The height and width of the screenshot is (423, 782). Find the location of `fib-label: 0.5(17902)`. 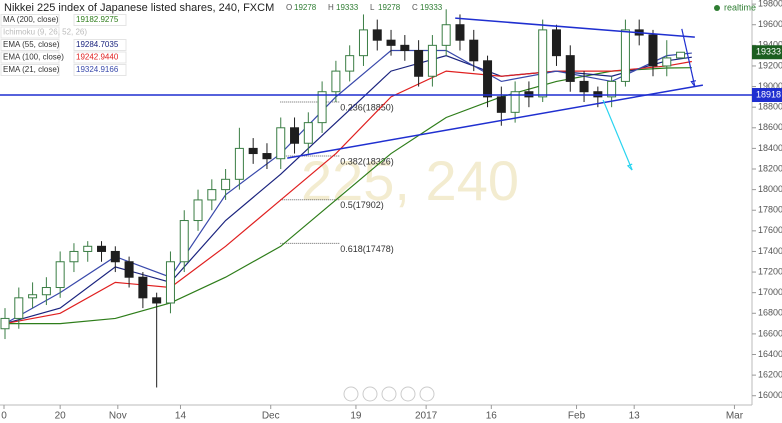

fib-label: 0.5(17902) is located at coordinates (362, 205).